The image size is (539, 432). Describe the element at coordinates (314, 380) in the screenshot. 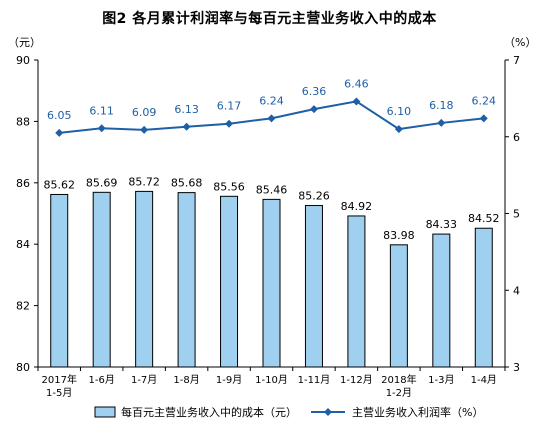

I see `category-label: 1-11月` at that location.